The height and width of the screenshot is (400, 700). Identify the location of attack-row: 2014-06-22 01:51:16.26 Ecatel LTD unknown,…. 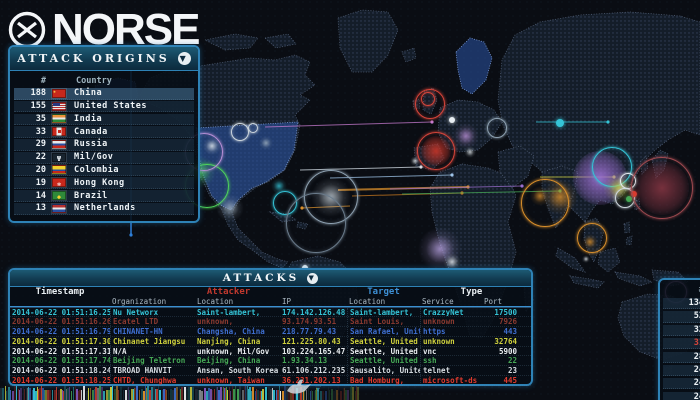
(270, 321).